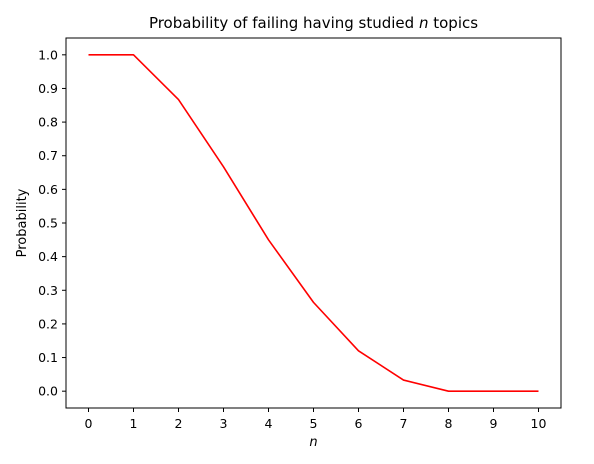 The image size is (594, 464). I want to click on y-tick-label: 0.7, so click(48, 155).